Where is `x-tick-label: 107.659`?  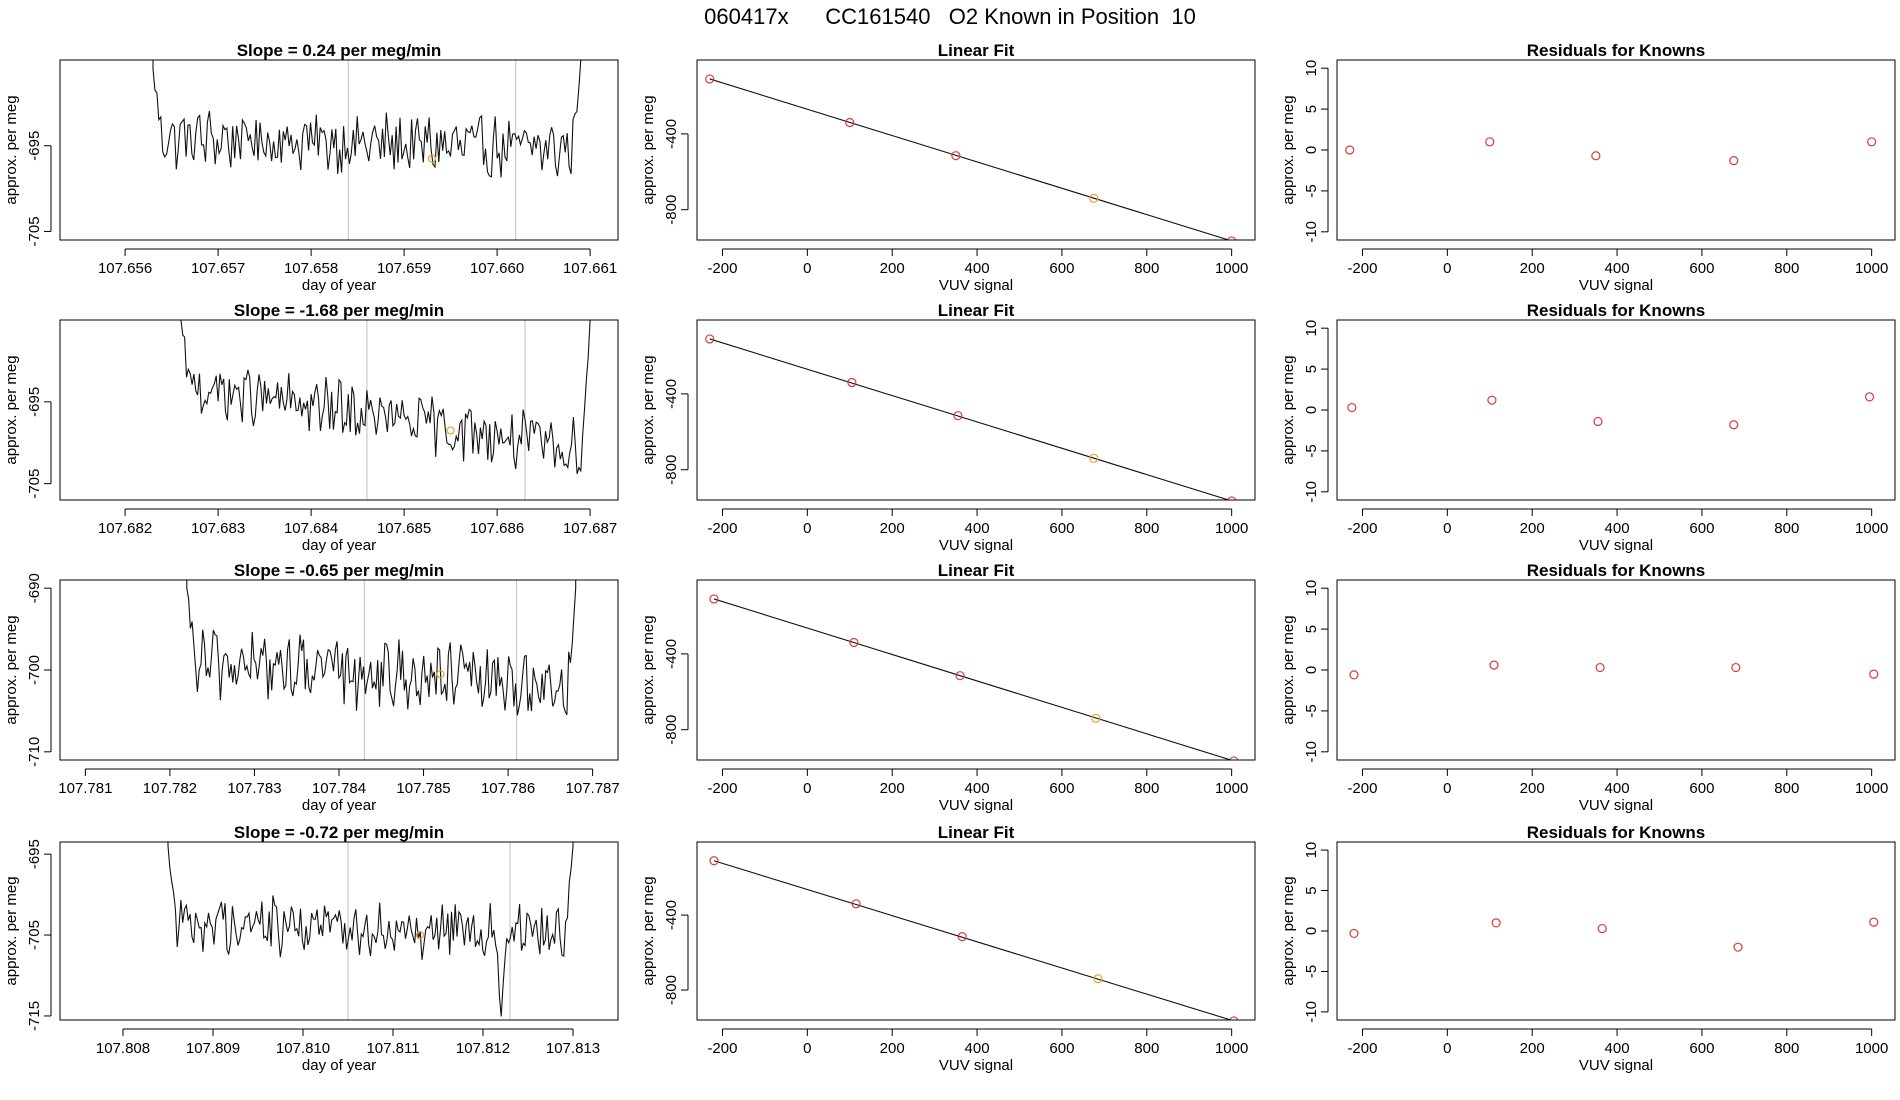
x-tick-label: 107.659 is located at coordinates (404, 268).